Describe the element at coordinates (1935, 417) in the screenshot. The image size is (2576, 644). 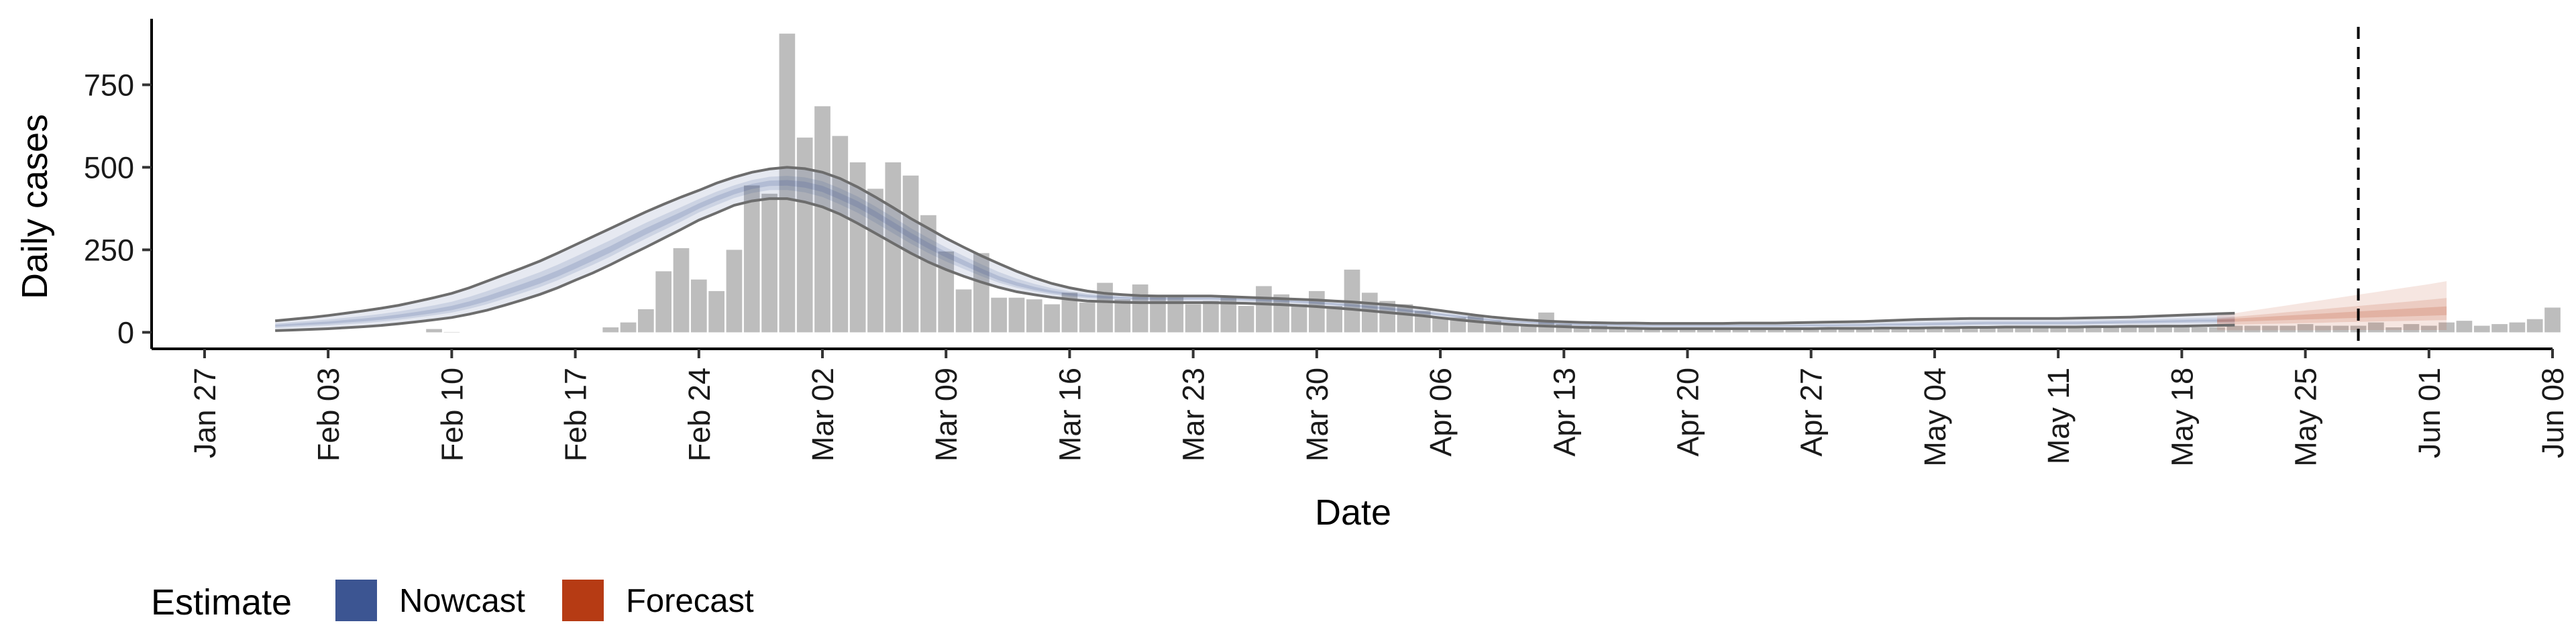
I see `x-tick-label: May 04` at that location.